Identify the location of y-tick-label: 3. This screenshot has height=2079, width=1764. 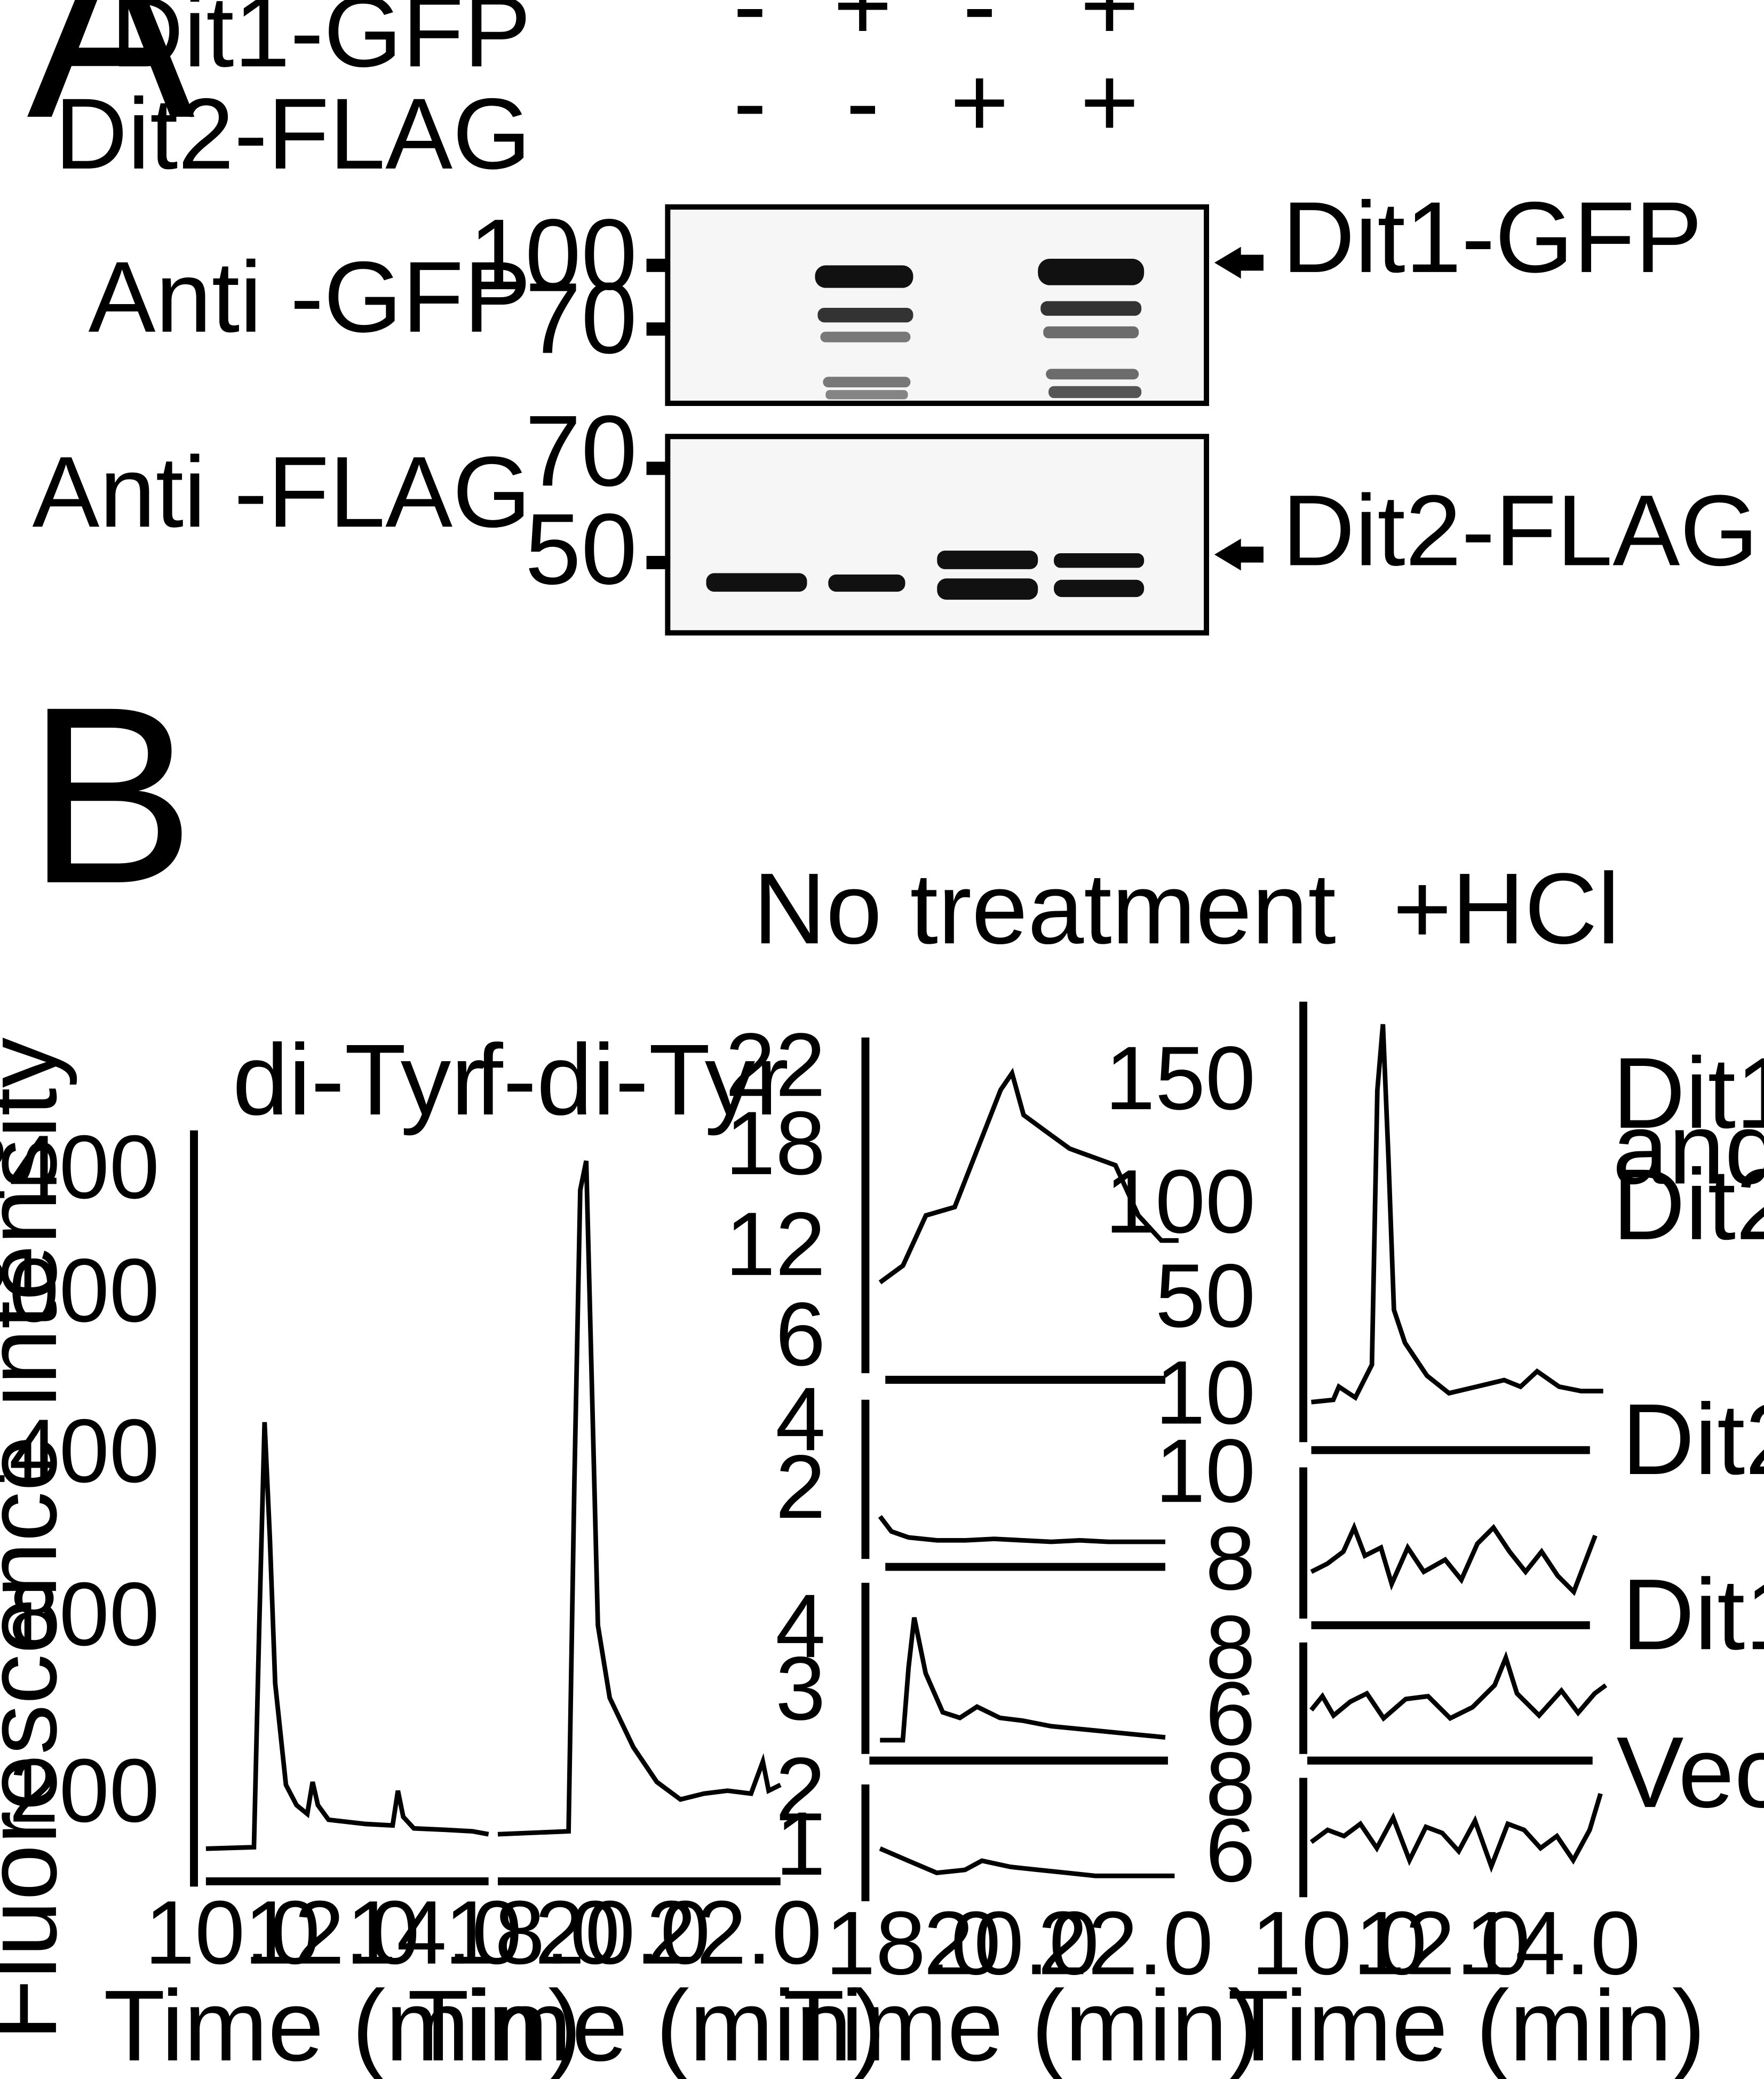
(800, 1688).